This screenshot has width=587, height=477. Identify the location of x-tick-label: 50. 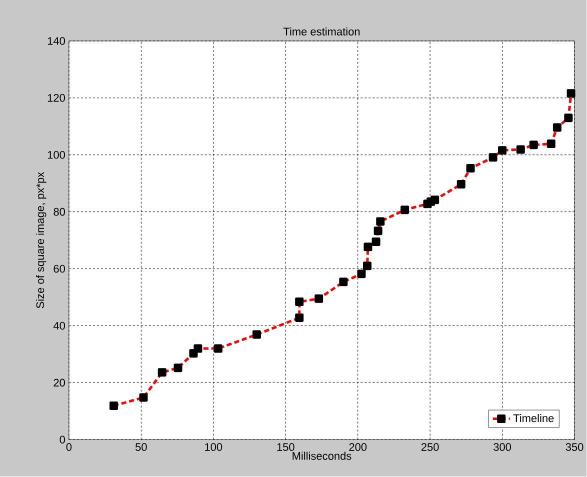
(141, 447).